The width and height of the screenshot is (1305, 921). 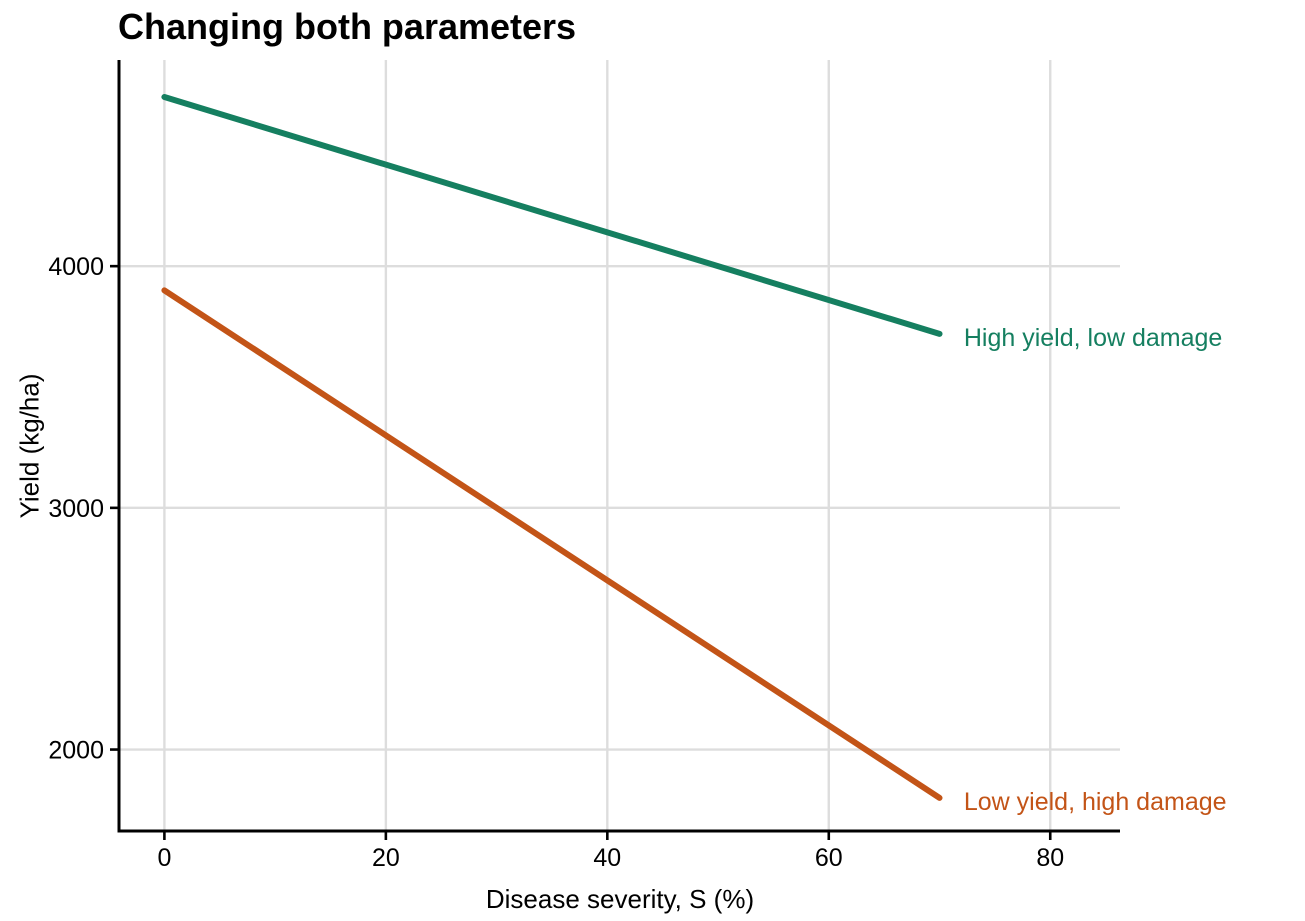 What do you see at coordinates (620, 899) in the screenshot?
I see `x-axis-title: Disease severity, S (%)` at bounding box center [620, 899].